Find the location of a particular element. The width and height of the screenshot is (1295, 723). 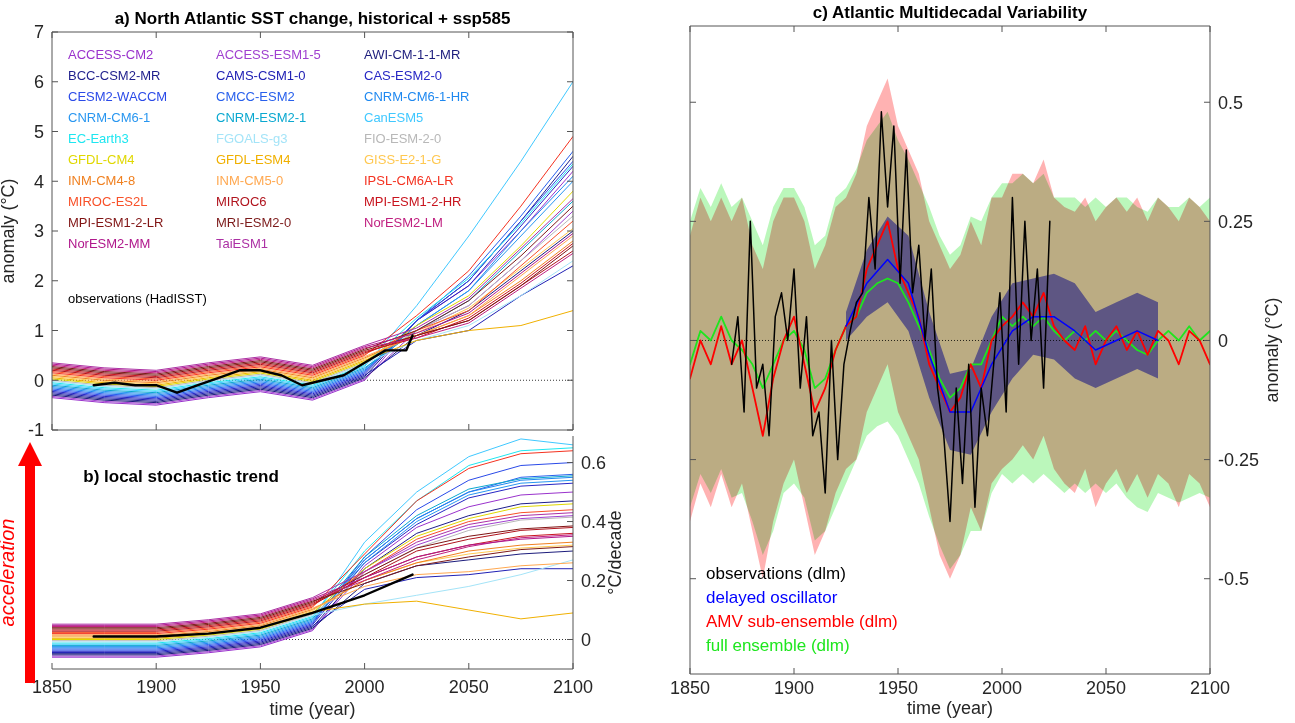

y-tick-label: -0.25 is located at coordinates (1239, 459).